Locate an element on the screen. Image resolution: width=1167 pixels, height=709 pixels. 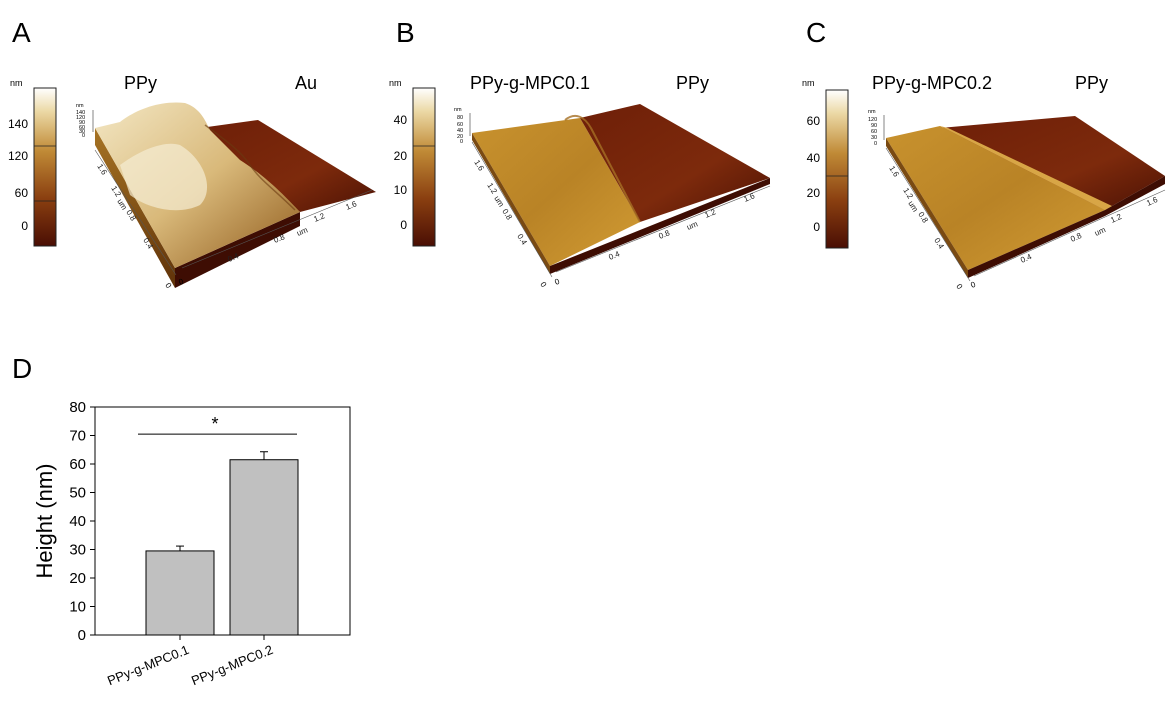
colorbar-tick: 120 is located at coordinates (18, 156).